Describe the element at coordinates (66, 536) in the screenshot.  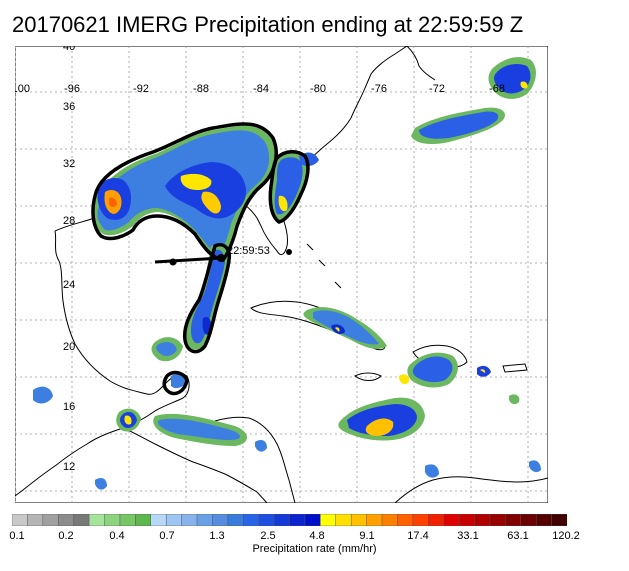
I see `colorbar-tick-1: 0.2` at that location.